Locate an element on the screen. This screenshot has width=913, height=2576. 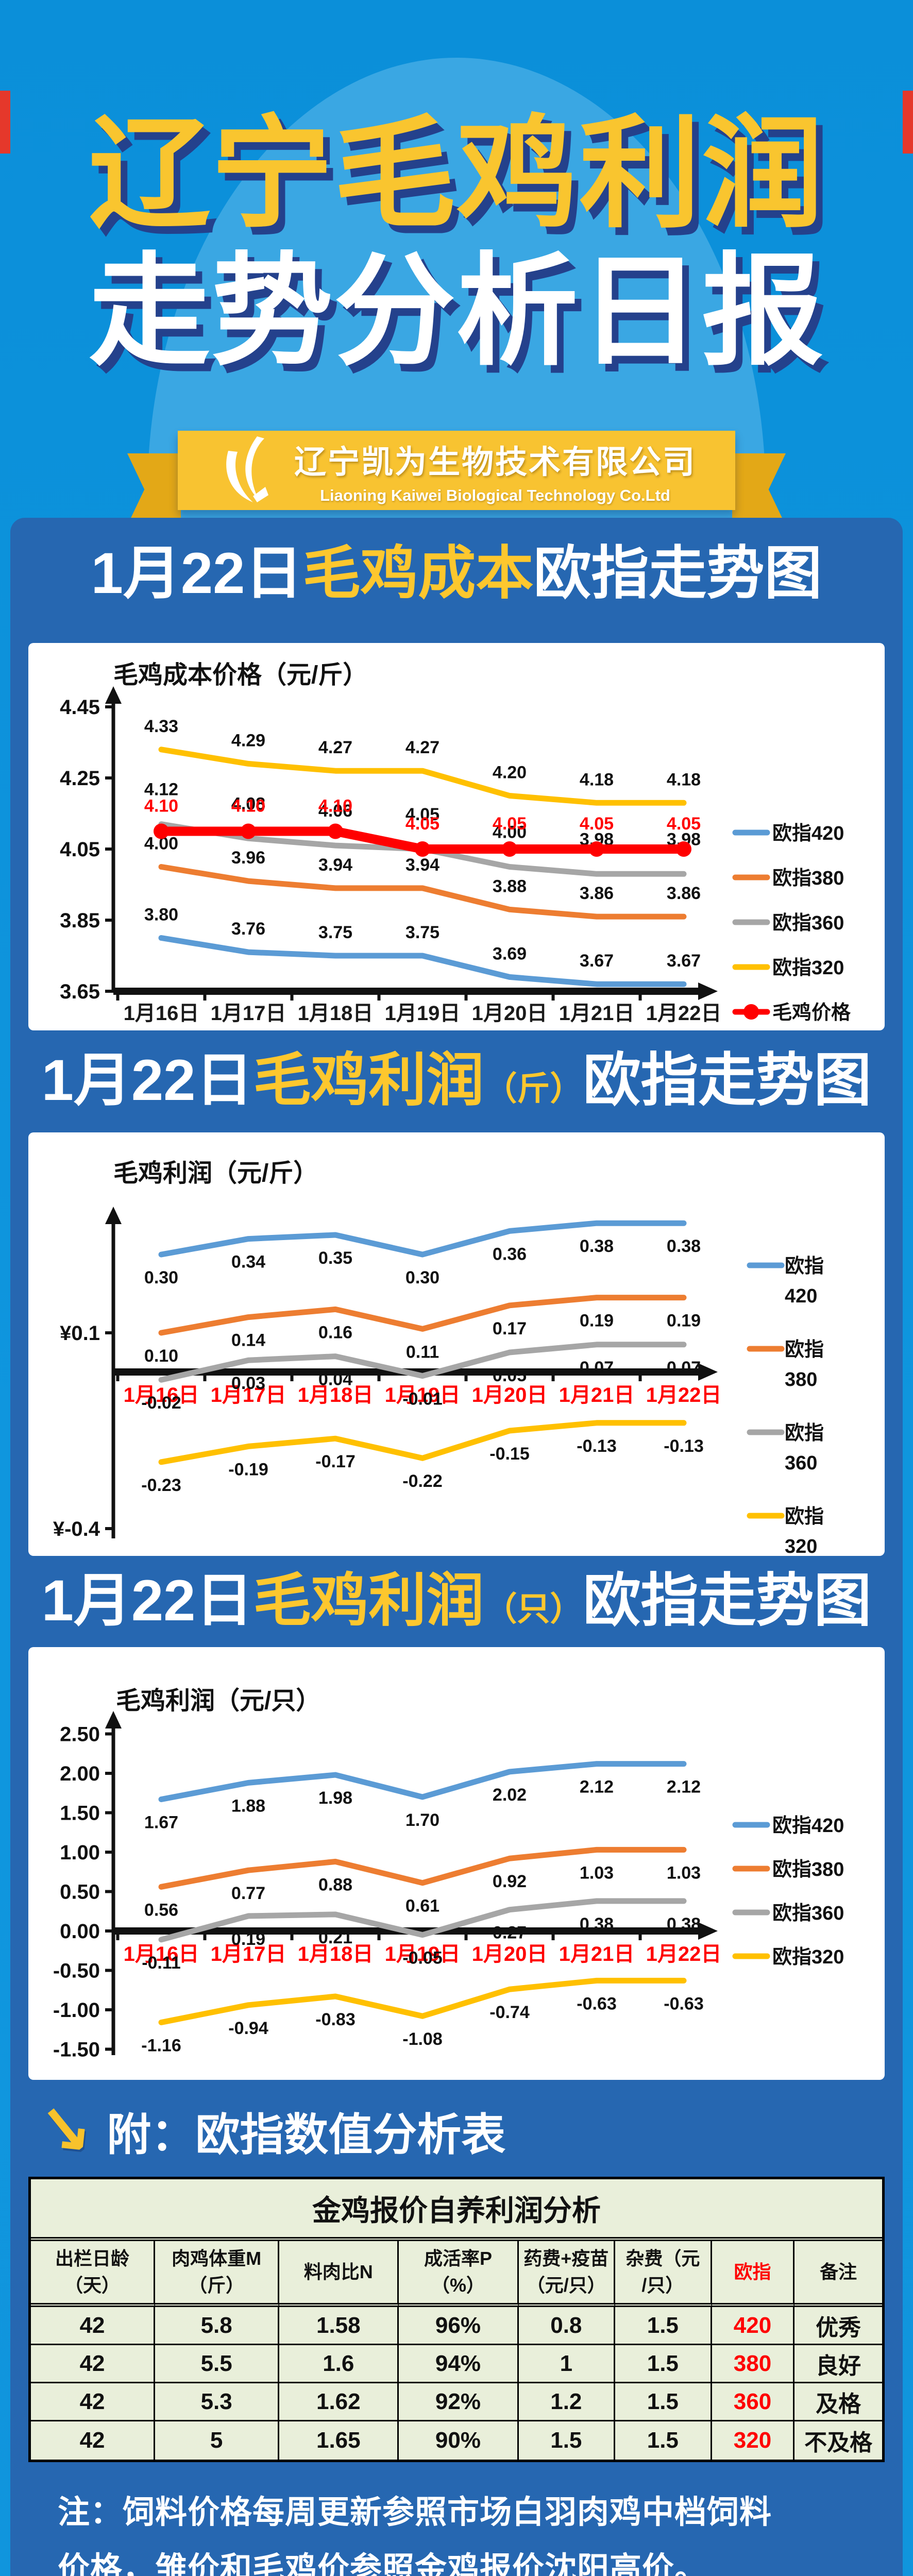
table-cell: 1.58 is located at coordinates (339, 2327).